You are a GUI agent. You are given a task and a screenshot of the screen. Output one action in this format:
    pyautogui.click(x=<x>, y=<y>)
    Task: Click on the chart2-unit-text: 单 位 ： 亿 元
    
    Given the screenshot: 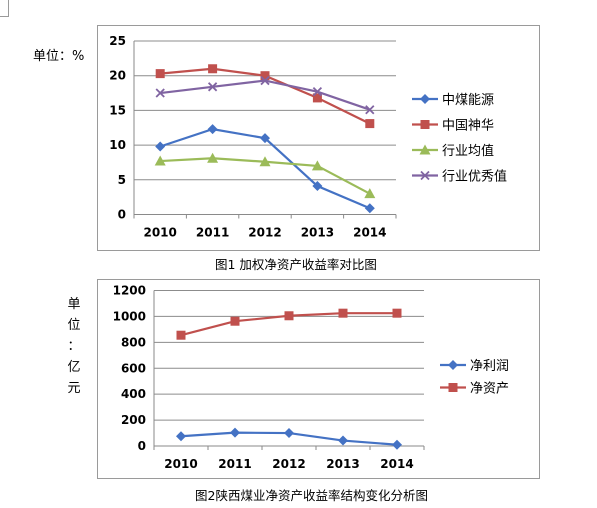 What is the action you would take?
    pyautogui.click(x=74, y=346)
    